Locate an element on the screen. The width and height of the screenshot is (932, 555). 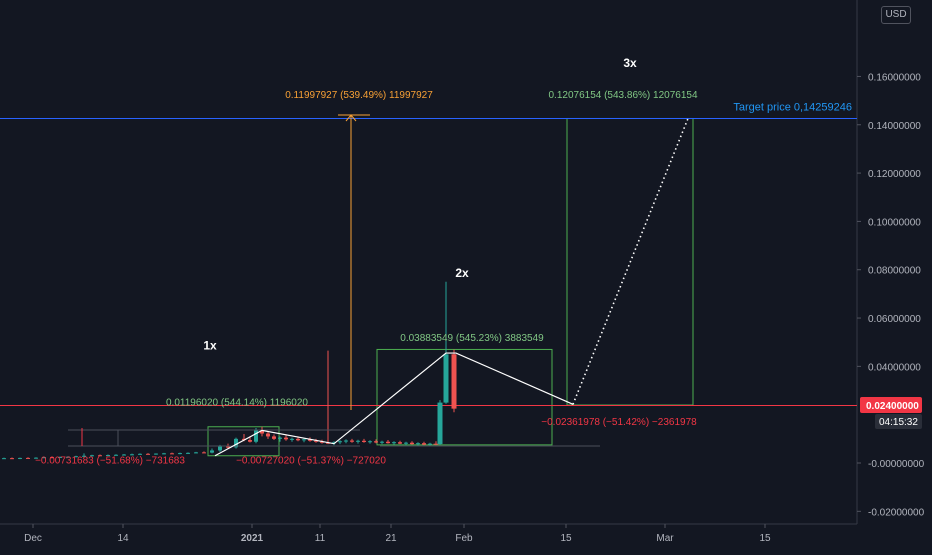
countdown-badge-bg is located at coordinates (898, 422).